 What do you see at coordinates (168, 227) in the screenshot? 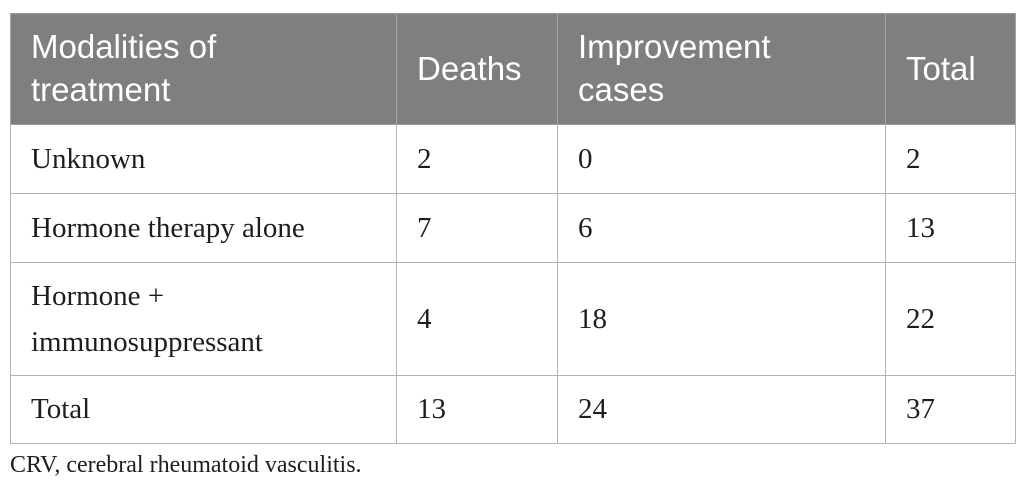
I see `cell-text: Hormone therapy alone` at bounding box center [168, 227].